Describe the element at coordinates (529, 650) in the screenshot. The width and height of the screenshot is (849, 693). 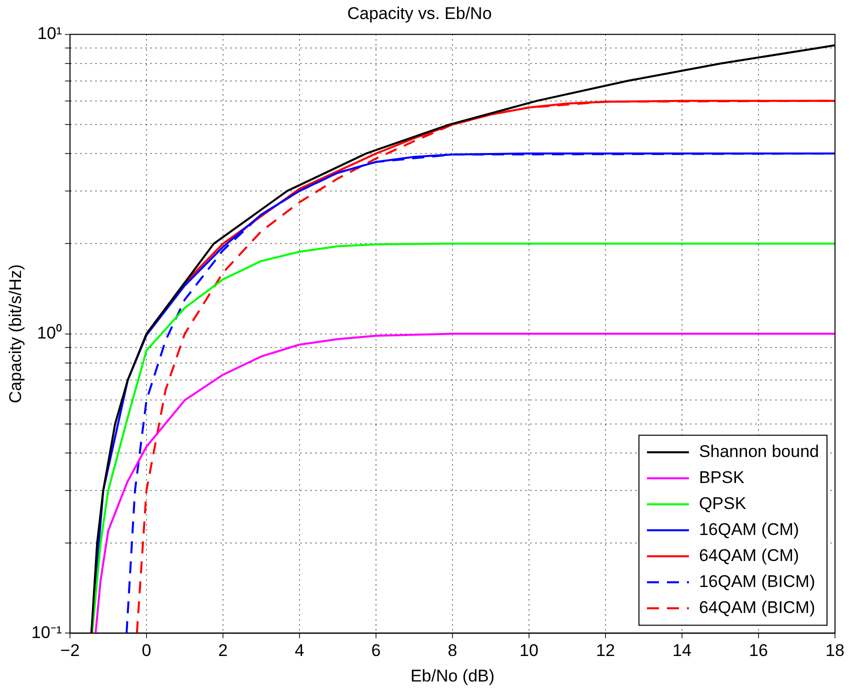
I see `x-tick-label: 10` at that location.